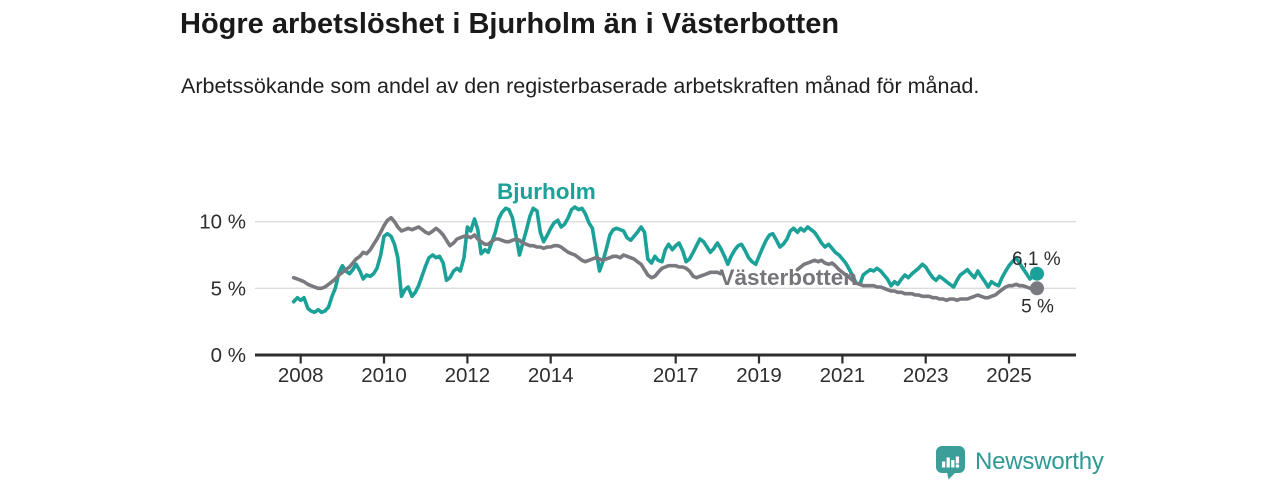  Describe the element at coordinates (228, 355) in the screenshot. I see `y-tick-label: 0 %` at that location.